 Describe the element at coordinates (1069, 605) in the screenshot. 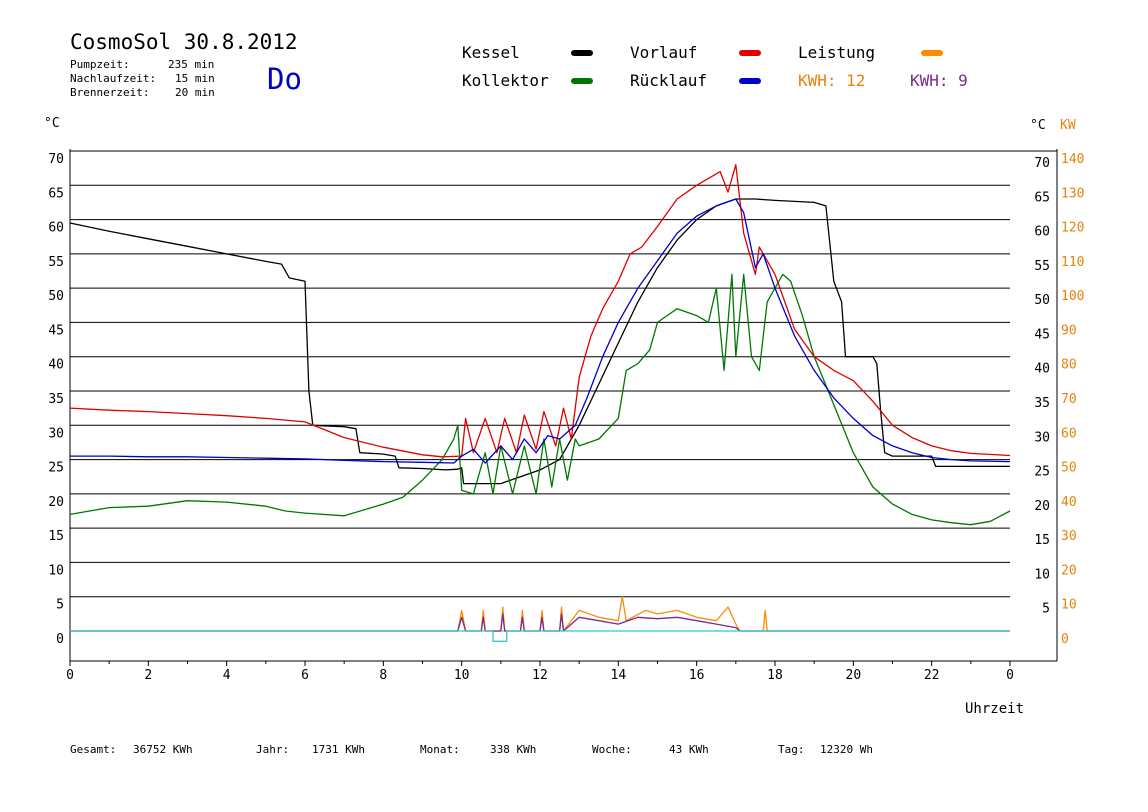

I see `y-right-power-tick-label: 10` at that location.